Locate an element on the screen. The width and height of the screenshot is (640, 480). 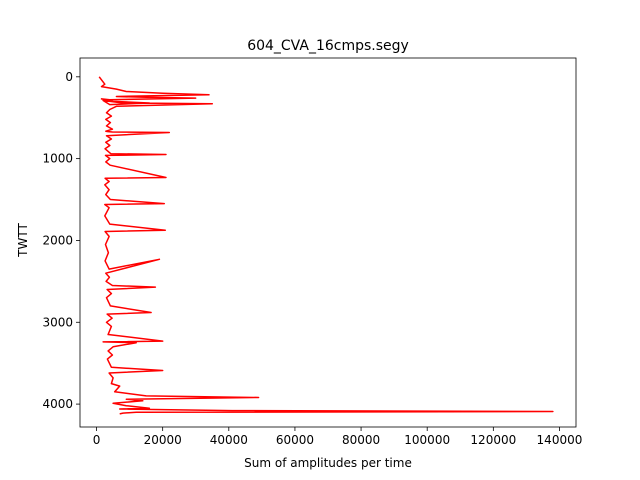
y-tick-label: 2000 is located at coordinates (57, 240).